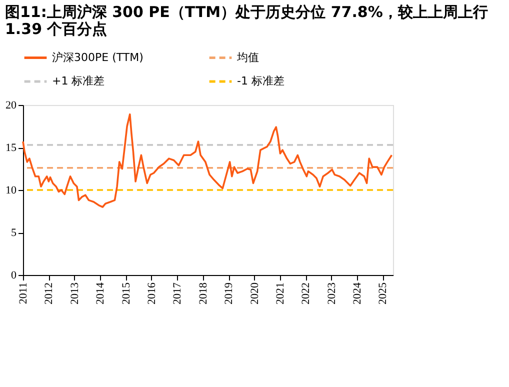 Image resolution: width=509 pixels, height=387 pixels. I want to click on legend-label: -1 标准差, so click(260, 81).